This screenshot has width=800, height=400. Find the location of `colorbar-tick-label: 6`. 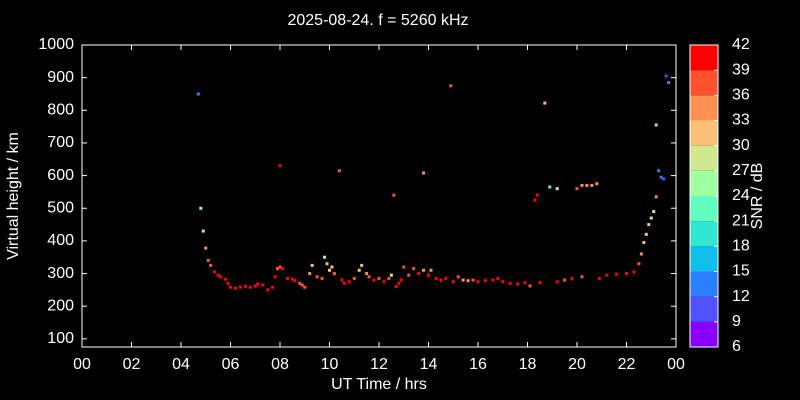

colorbar-tick-label: 6 is located at coordinates (736, 346).